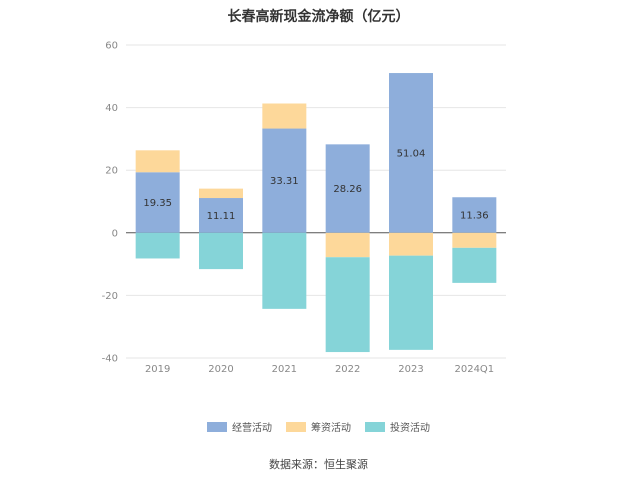 The width and height of the screenshot is (637, 477). Describe the element at coordinates (375, 426) in the screenshot. I see `legend-swatch-investing` at that location.